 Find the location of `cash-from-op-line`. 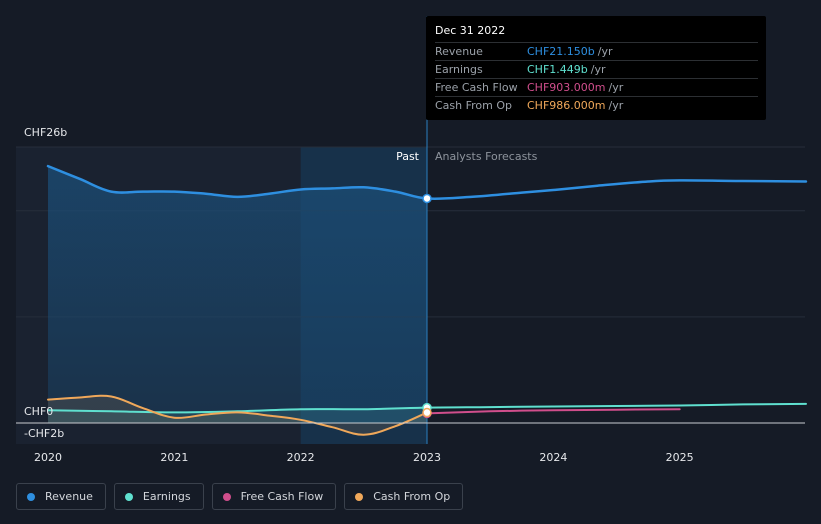

cash-from-op-line is located at coordinates (237, 415).